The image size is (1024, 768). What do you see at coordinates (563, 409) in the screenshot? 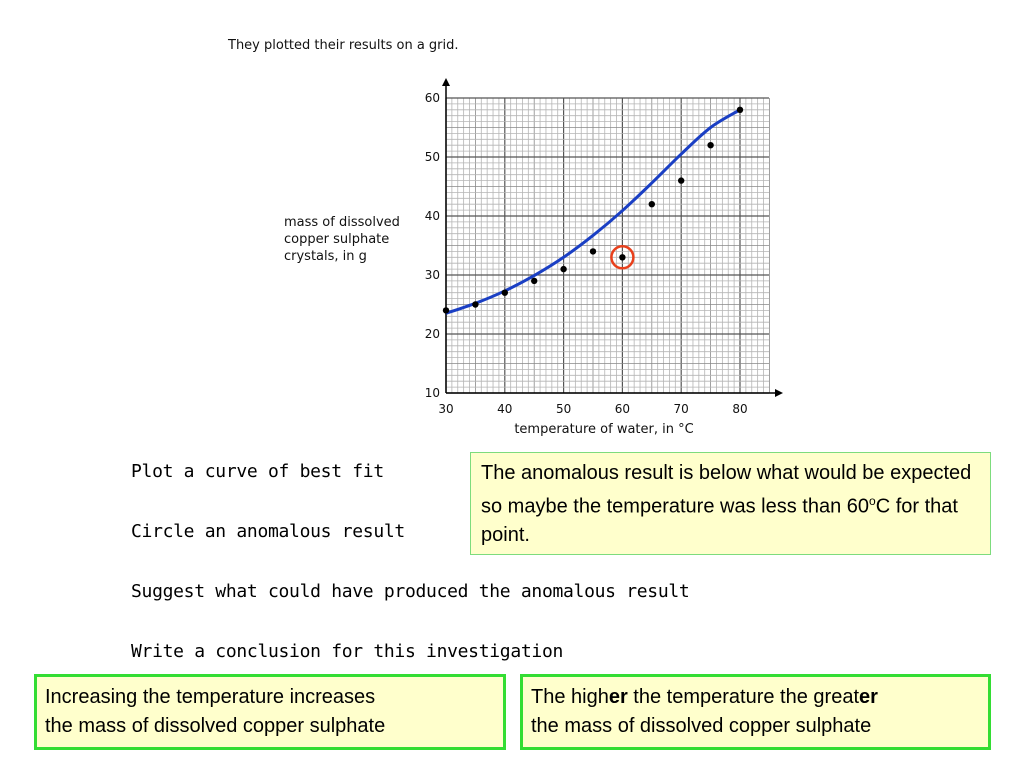
I see `x-tick-label: 50` at bounding box center [563, 409].